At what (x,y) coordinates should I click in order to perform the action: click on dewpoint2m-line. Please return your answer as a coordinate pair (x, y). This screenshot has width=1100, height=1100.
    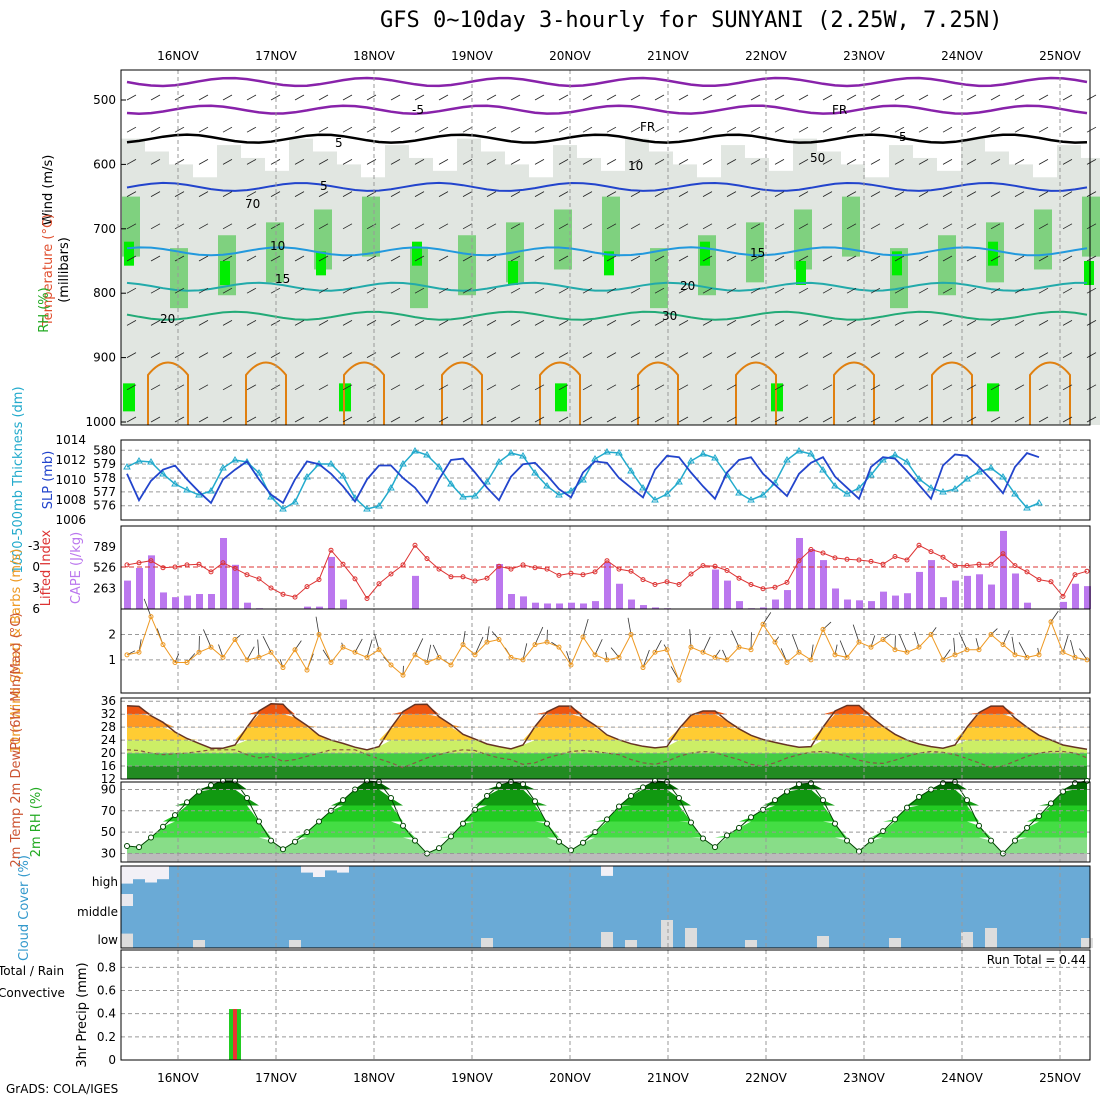
    Looking at the image, I should click on (607, 759).